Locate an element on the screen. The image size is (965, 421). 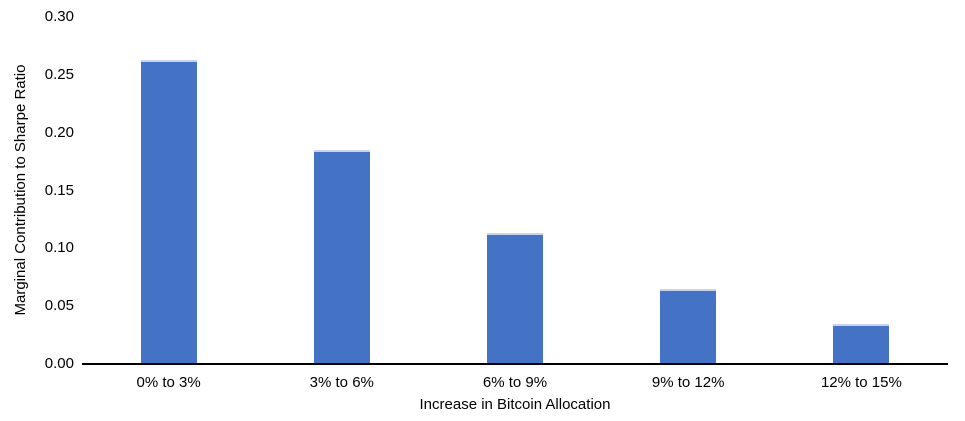
x-tick-0% to 3%: 0% to 3% is located at coordinates (168, 382).